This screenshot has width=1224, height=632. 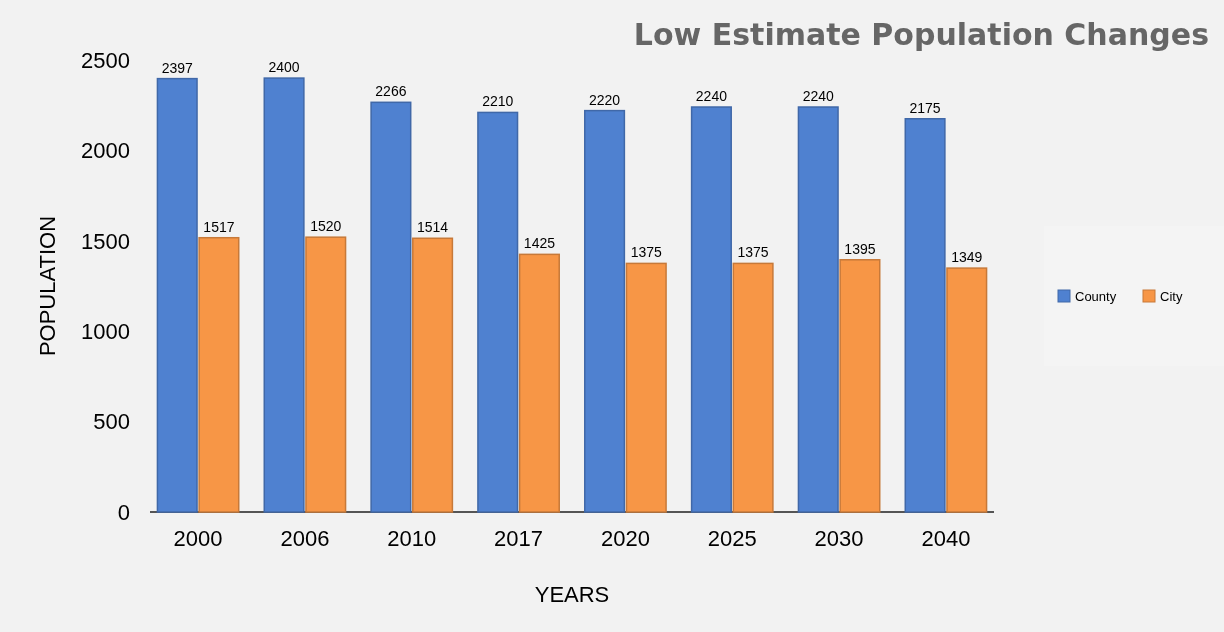 I want to click on y-tick-label: 1500, so click(x=105, y=241).